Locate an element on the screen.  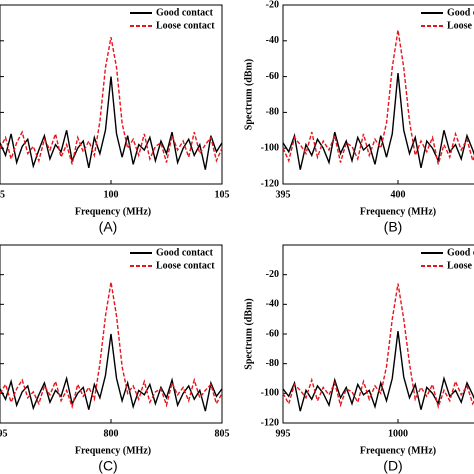
x-tick-label: 805 is located at coordinates (222, 433).